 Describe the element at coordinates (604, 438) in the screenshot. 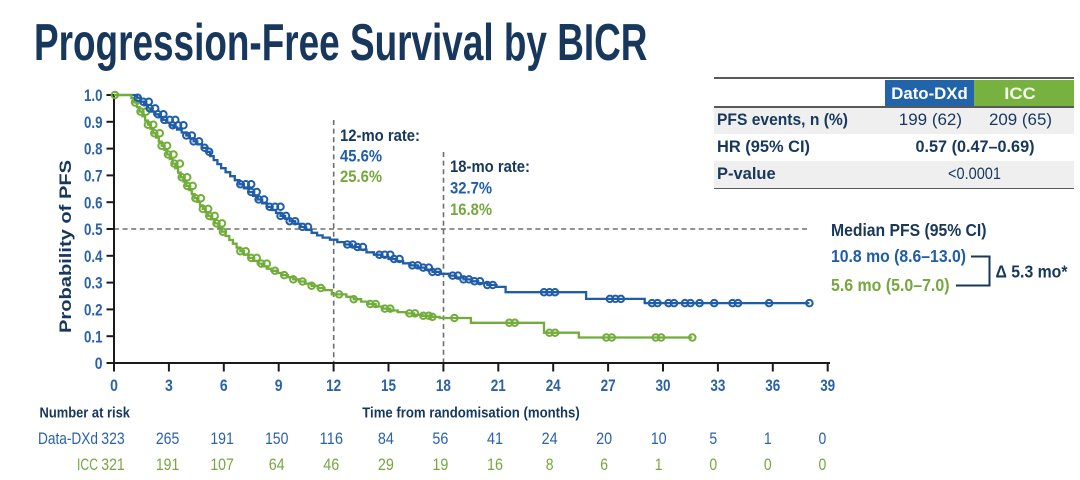

I see `svg-text: 20` at that location.